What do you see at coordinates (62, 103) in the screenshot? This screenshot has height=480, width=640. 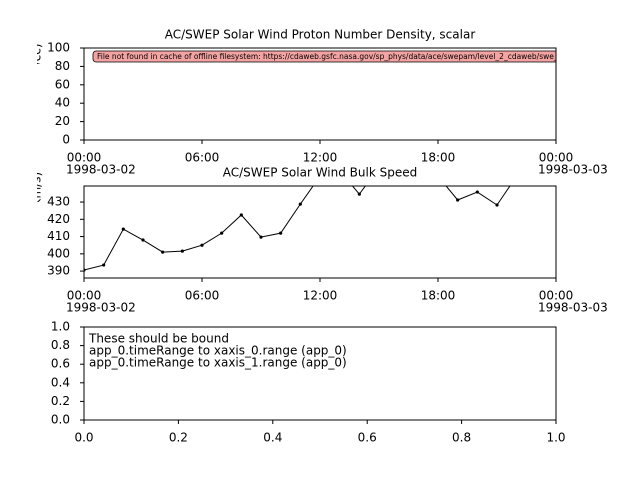 I see `y-tick-label: 40` at bounding box center [62, 103].